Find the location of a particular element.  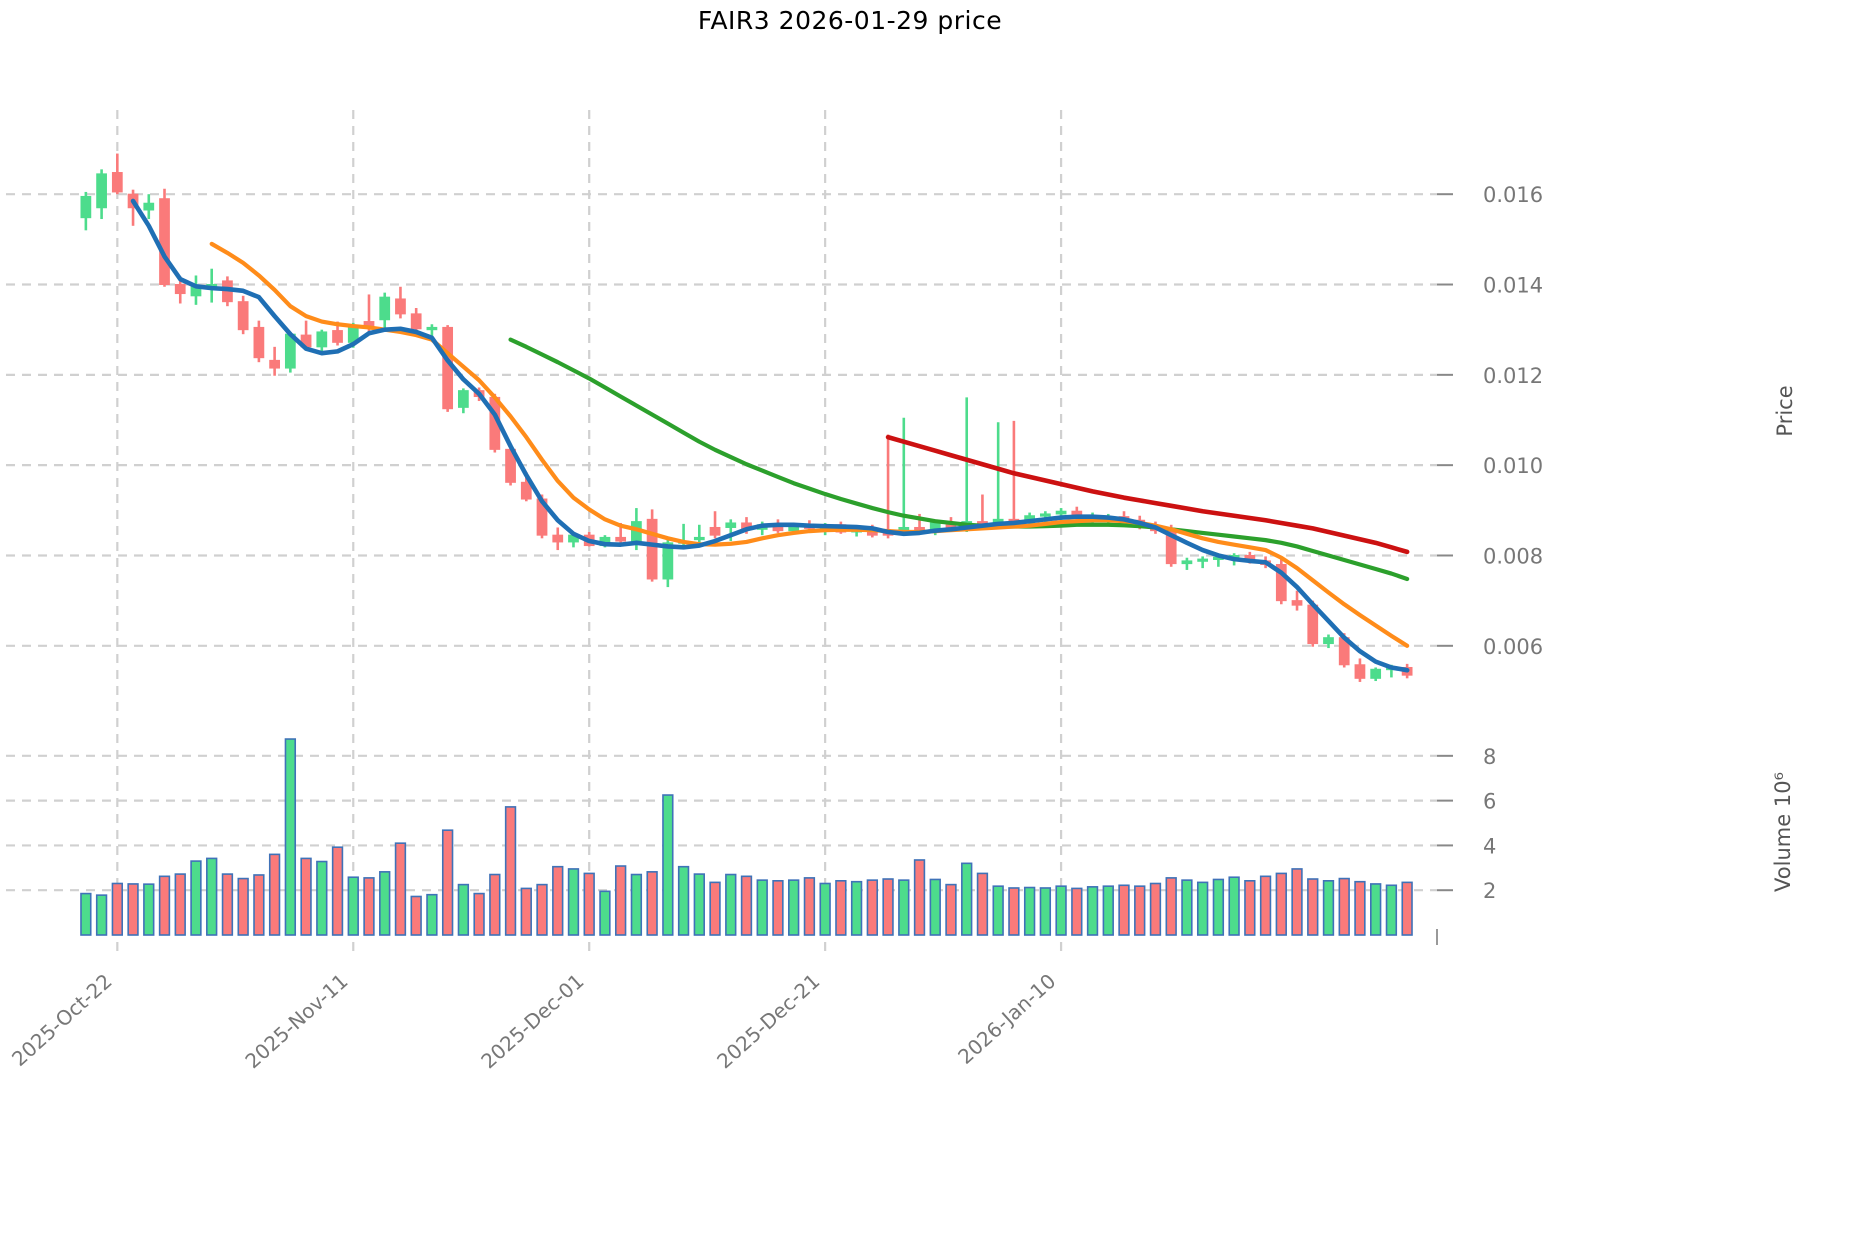

price-tick-label: 0.008 is located at coordinates (1513, 556).